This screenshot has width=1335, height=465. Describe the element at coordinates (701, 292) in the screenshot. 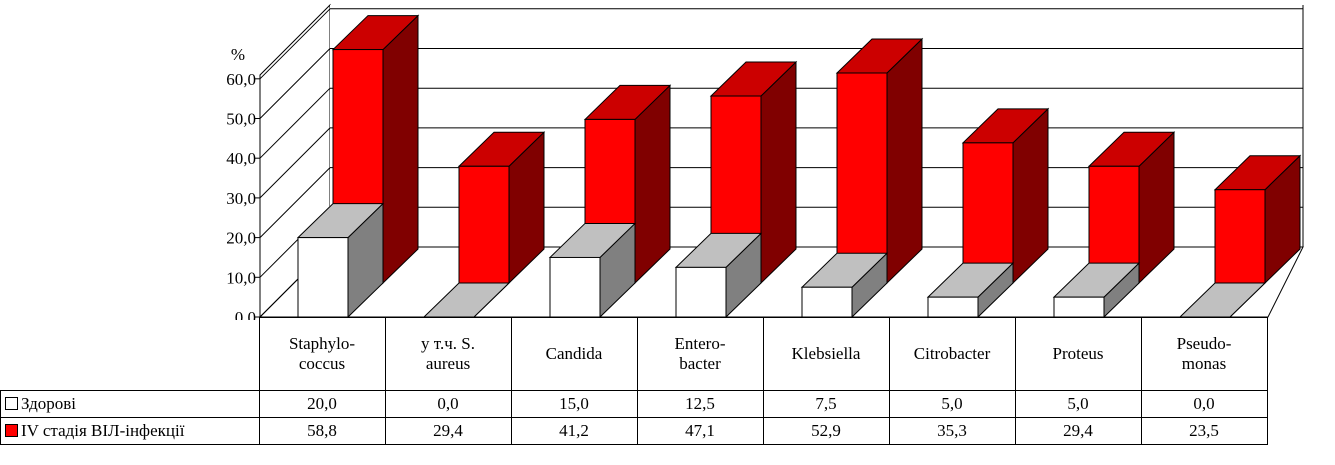

I see `bar-healthy-3-front` at that location.